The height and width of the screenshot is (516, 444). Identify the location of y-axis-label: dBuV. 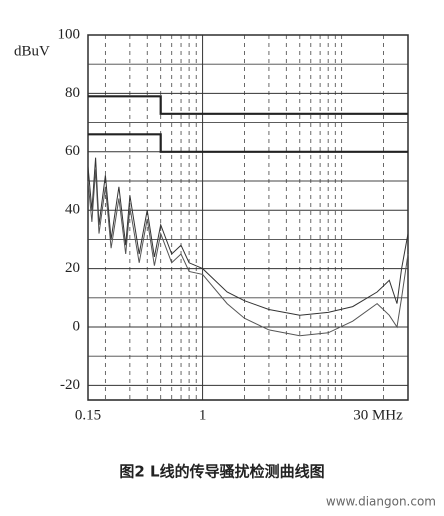
(32, 51).